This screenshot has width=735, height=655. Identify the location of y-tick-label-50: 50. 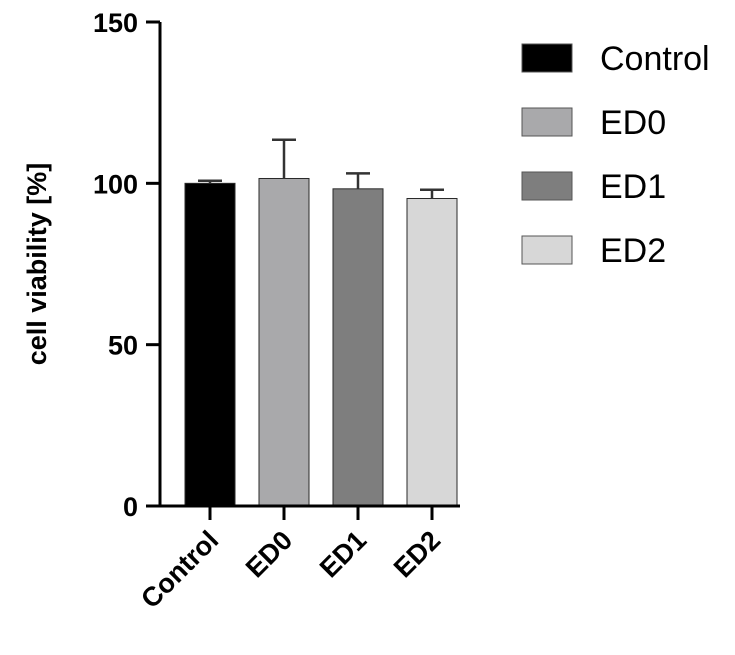
(123, 346).